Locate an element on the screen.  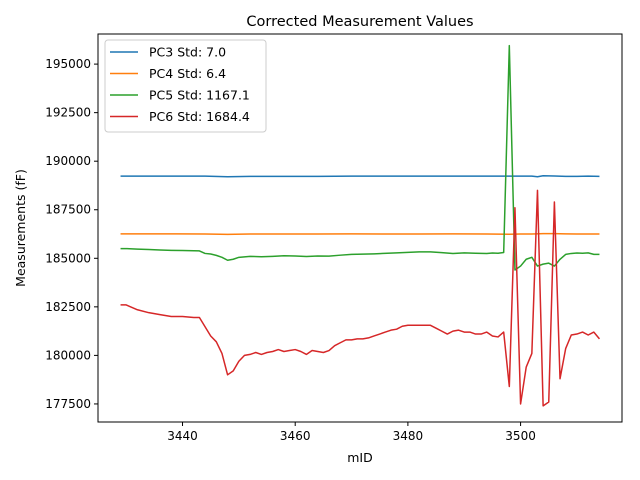
x-axis-ticks: 3440 3460 3480 3500 is located at coordinates (351, 432).